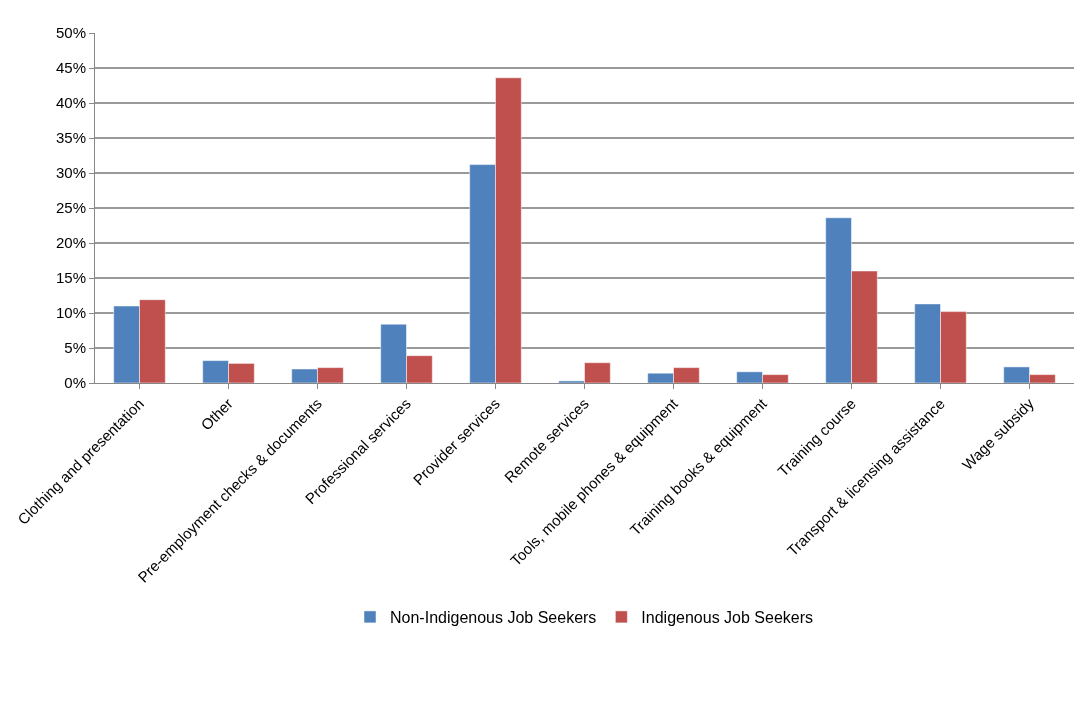 Image resolution: width=1079 pixels, height=702 pixels. Describe the element at coordinates (75, 348) in the screenshot. I see `y-tick-label: 5%` at that location.